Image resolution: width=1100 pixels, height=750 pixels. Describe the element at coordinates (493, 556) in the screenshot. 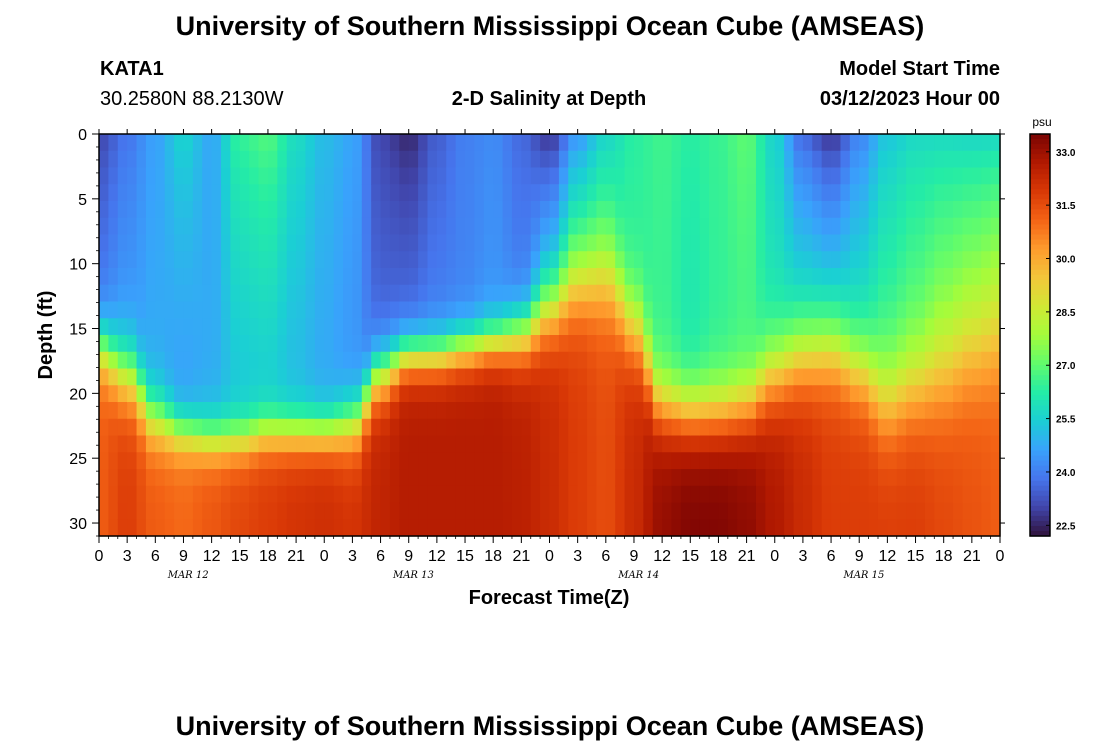

I see `x-tick-label: 18` at that location.